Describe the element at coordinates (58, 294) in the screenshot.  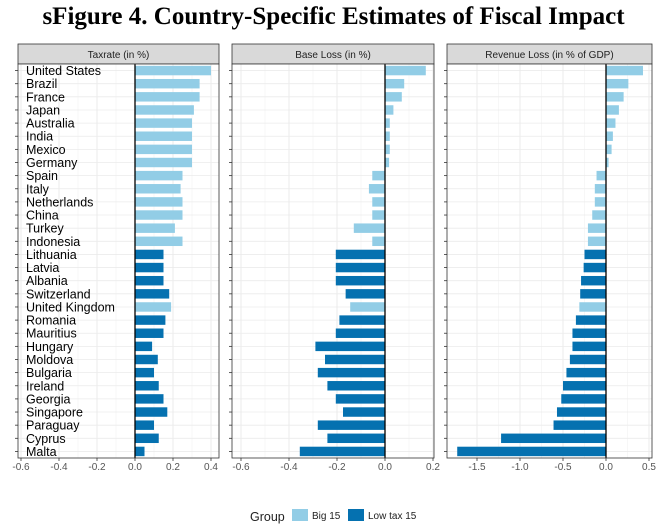
I see `country-label: Switzerland` at that location.